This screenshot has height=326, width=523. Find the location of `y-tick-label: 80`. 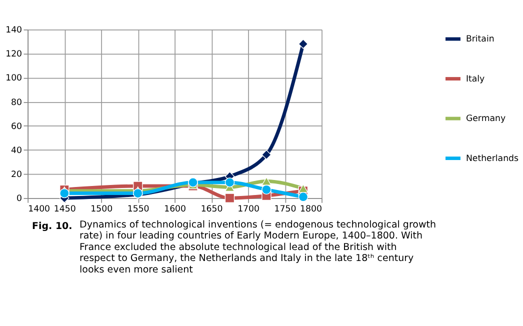

y-tick-label: 80 is located at coordinates (16, 103).